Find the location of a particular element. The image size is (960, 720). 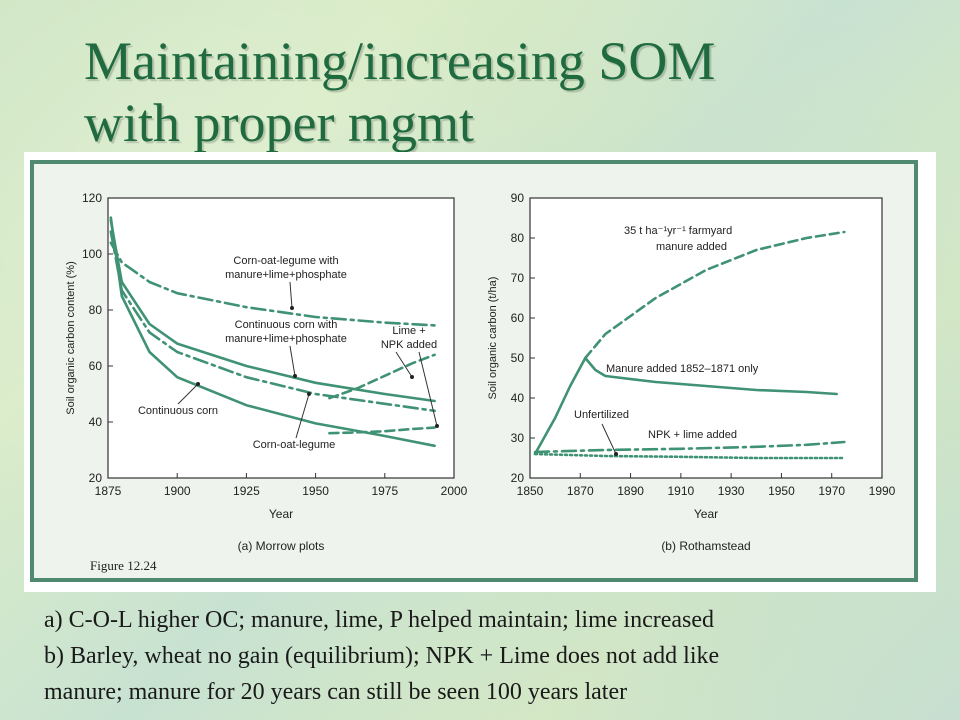

chart-2-plot-area is located at coordinates (706, 338).